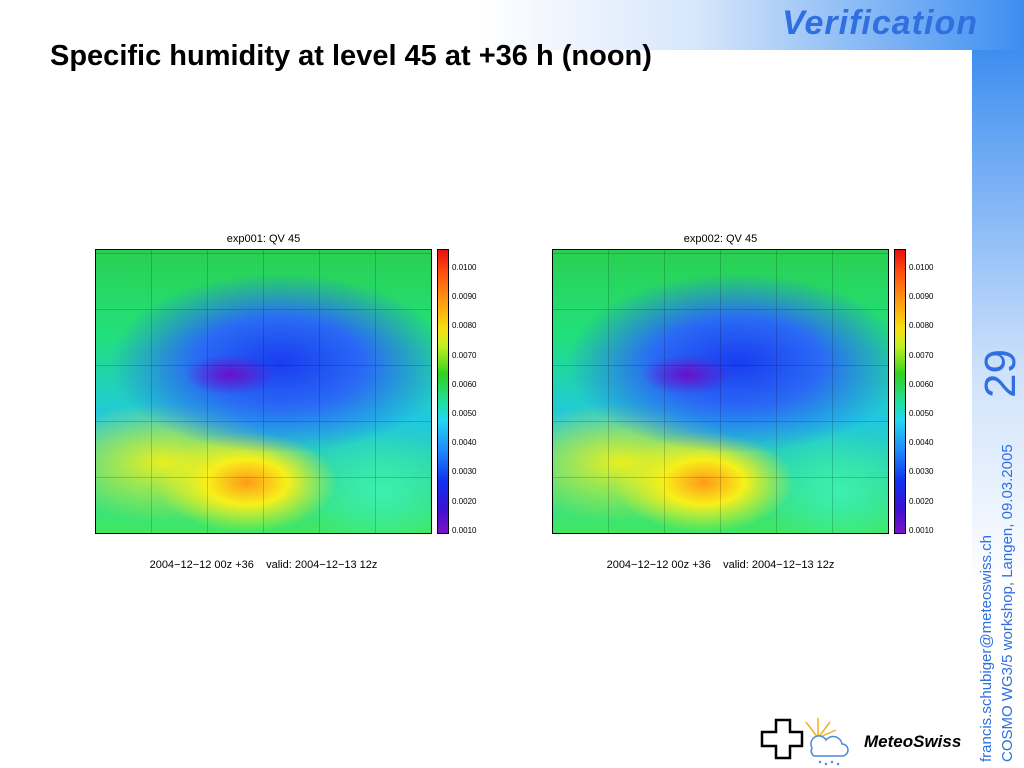 The image size is (1024, 768). Describe the element at coordinates (720, 239) in the screenshot. I see `panel-title: exp002: QV 45` at that location.